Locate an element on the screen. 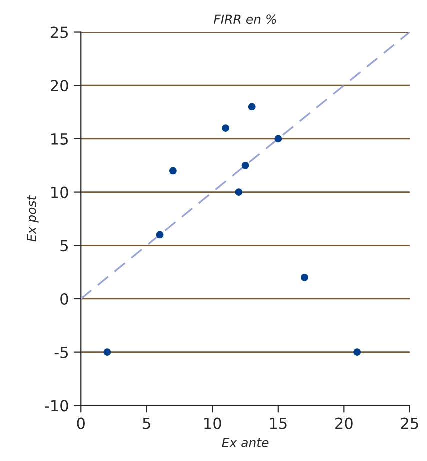 This screenshot has height=461, width=427. x-tick-label: 0 is located at coordinates (81, 424).